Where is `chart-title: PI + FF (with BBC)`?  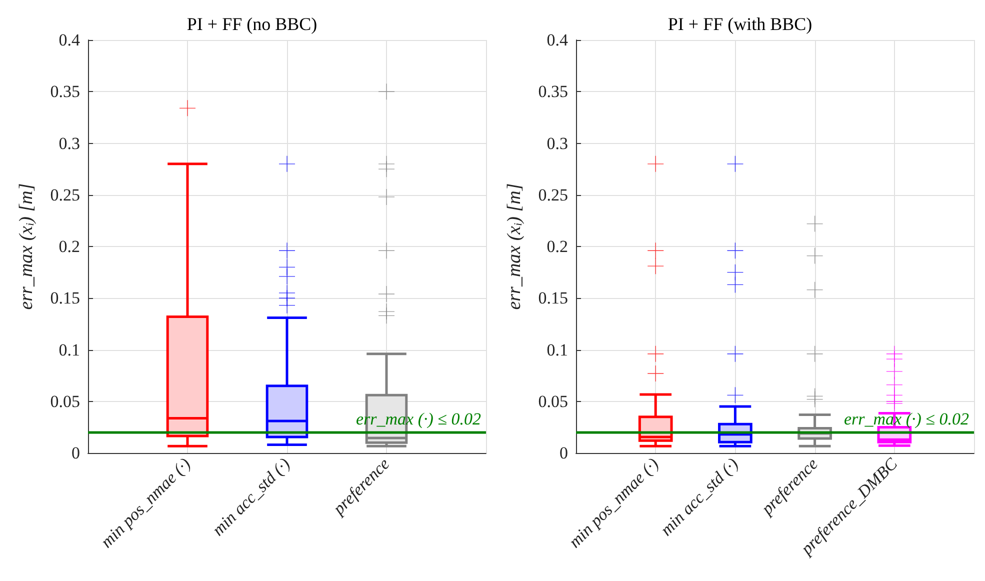 chart-title: PI + FF (with BBC) is located at coordinates (740, 24).